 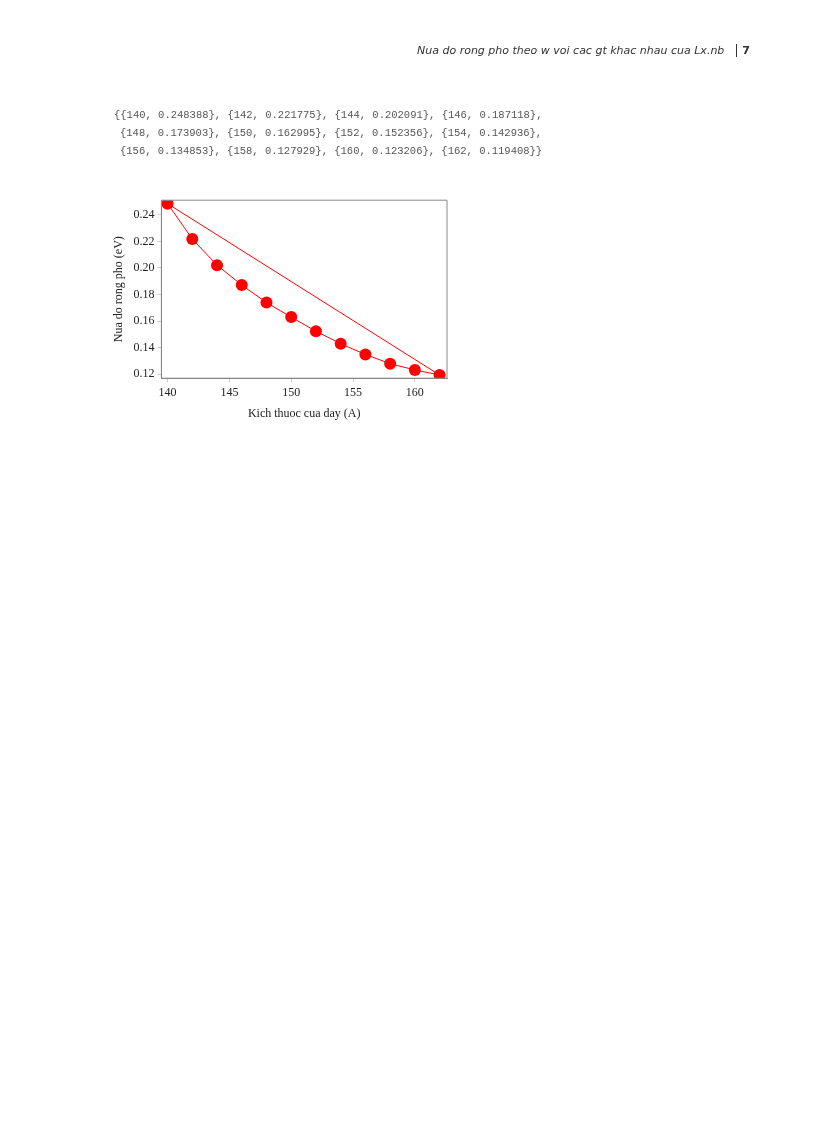 I want to click on text: {148, 0.173903}, {150, 0.162995}, {152, 0.152356}, {154, 0.142936},, so click(x=331, y=133).